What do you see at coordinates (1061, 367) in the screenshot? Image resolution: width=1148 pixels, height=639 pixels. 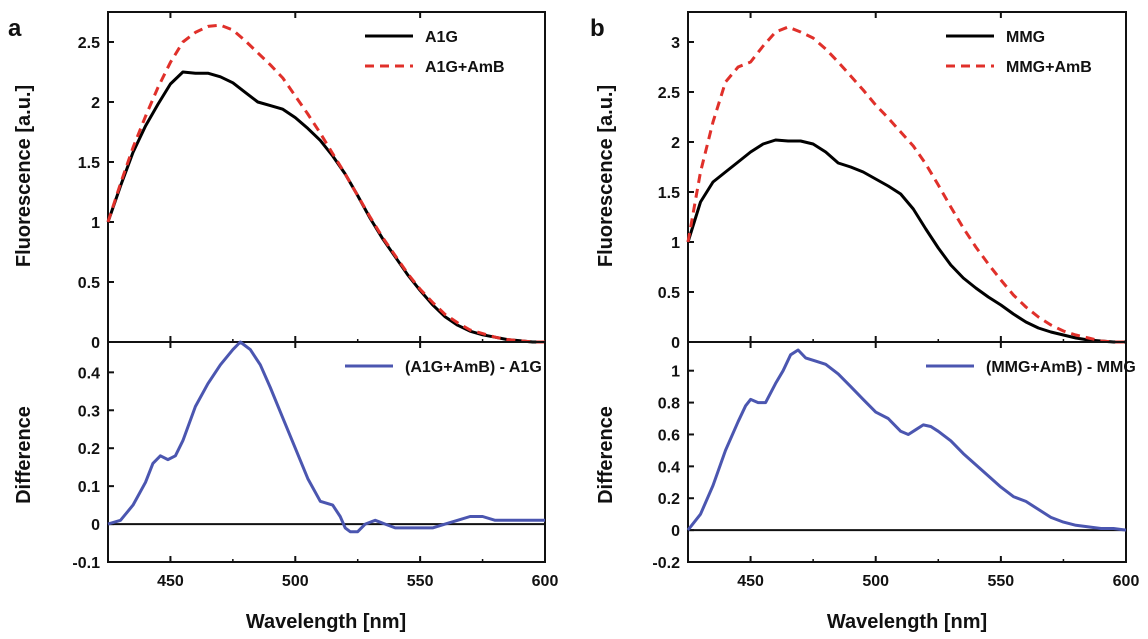 I see `legend-label: (MMG+AmB) - MMG` at bounding box center [1061, 367].